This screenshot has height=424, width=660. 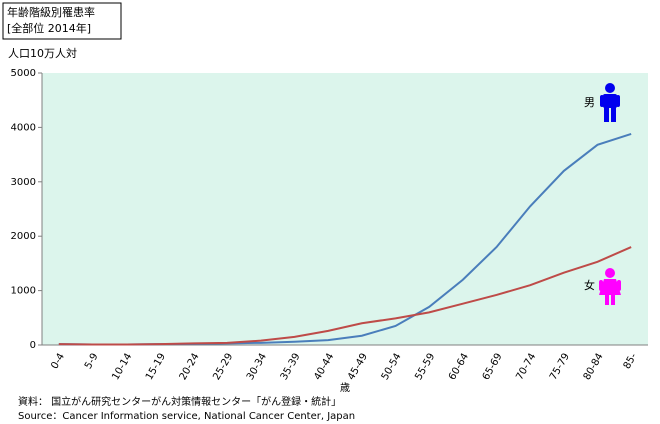 What do you see at coordinates (51, 12) in the screenshot?
I see `chart-title: 年齢階級別罹患率` at bounding box center [51, 12].